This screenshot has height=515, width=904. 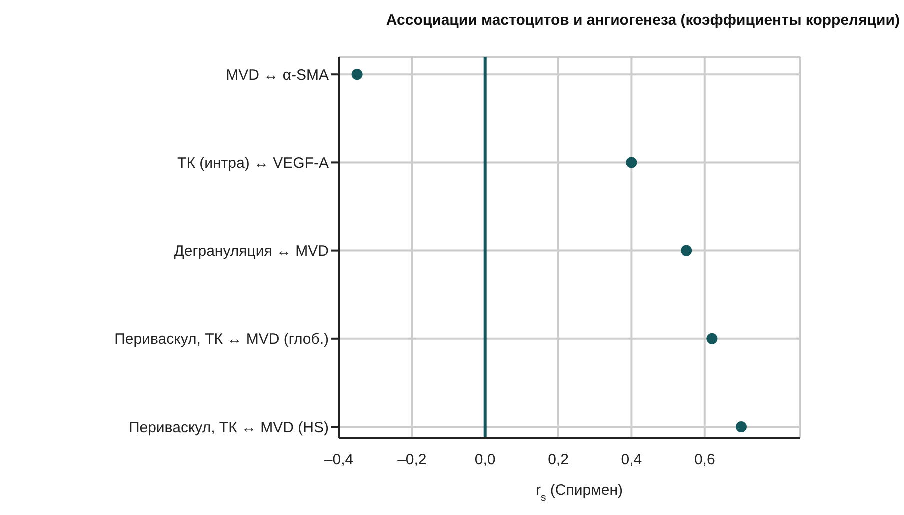 I want to click on y-tick-label: Периваскул, ТК ↔ MVD (HS), so click(x=228, y=427).